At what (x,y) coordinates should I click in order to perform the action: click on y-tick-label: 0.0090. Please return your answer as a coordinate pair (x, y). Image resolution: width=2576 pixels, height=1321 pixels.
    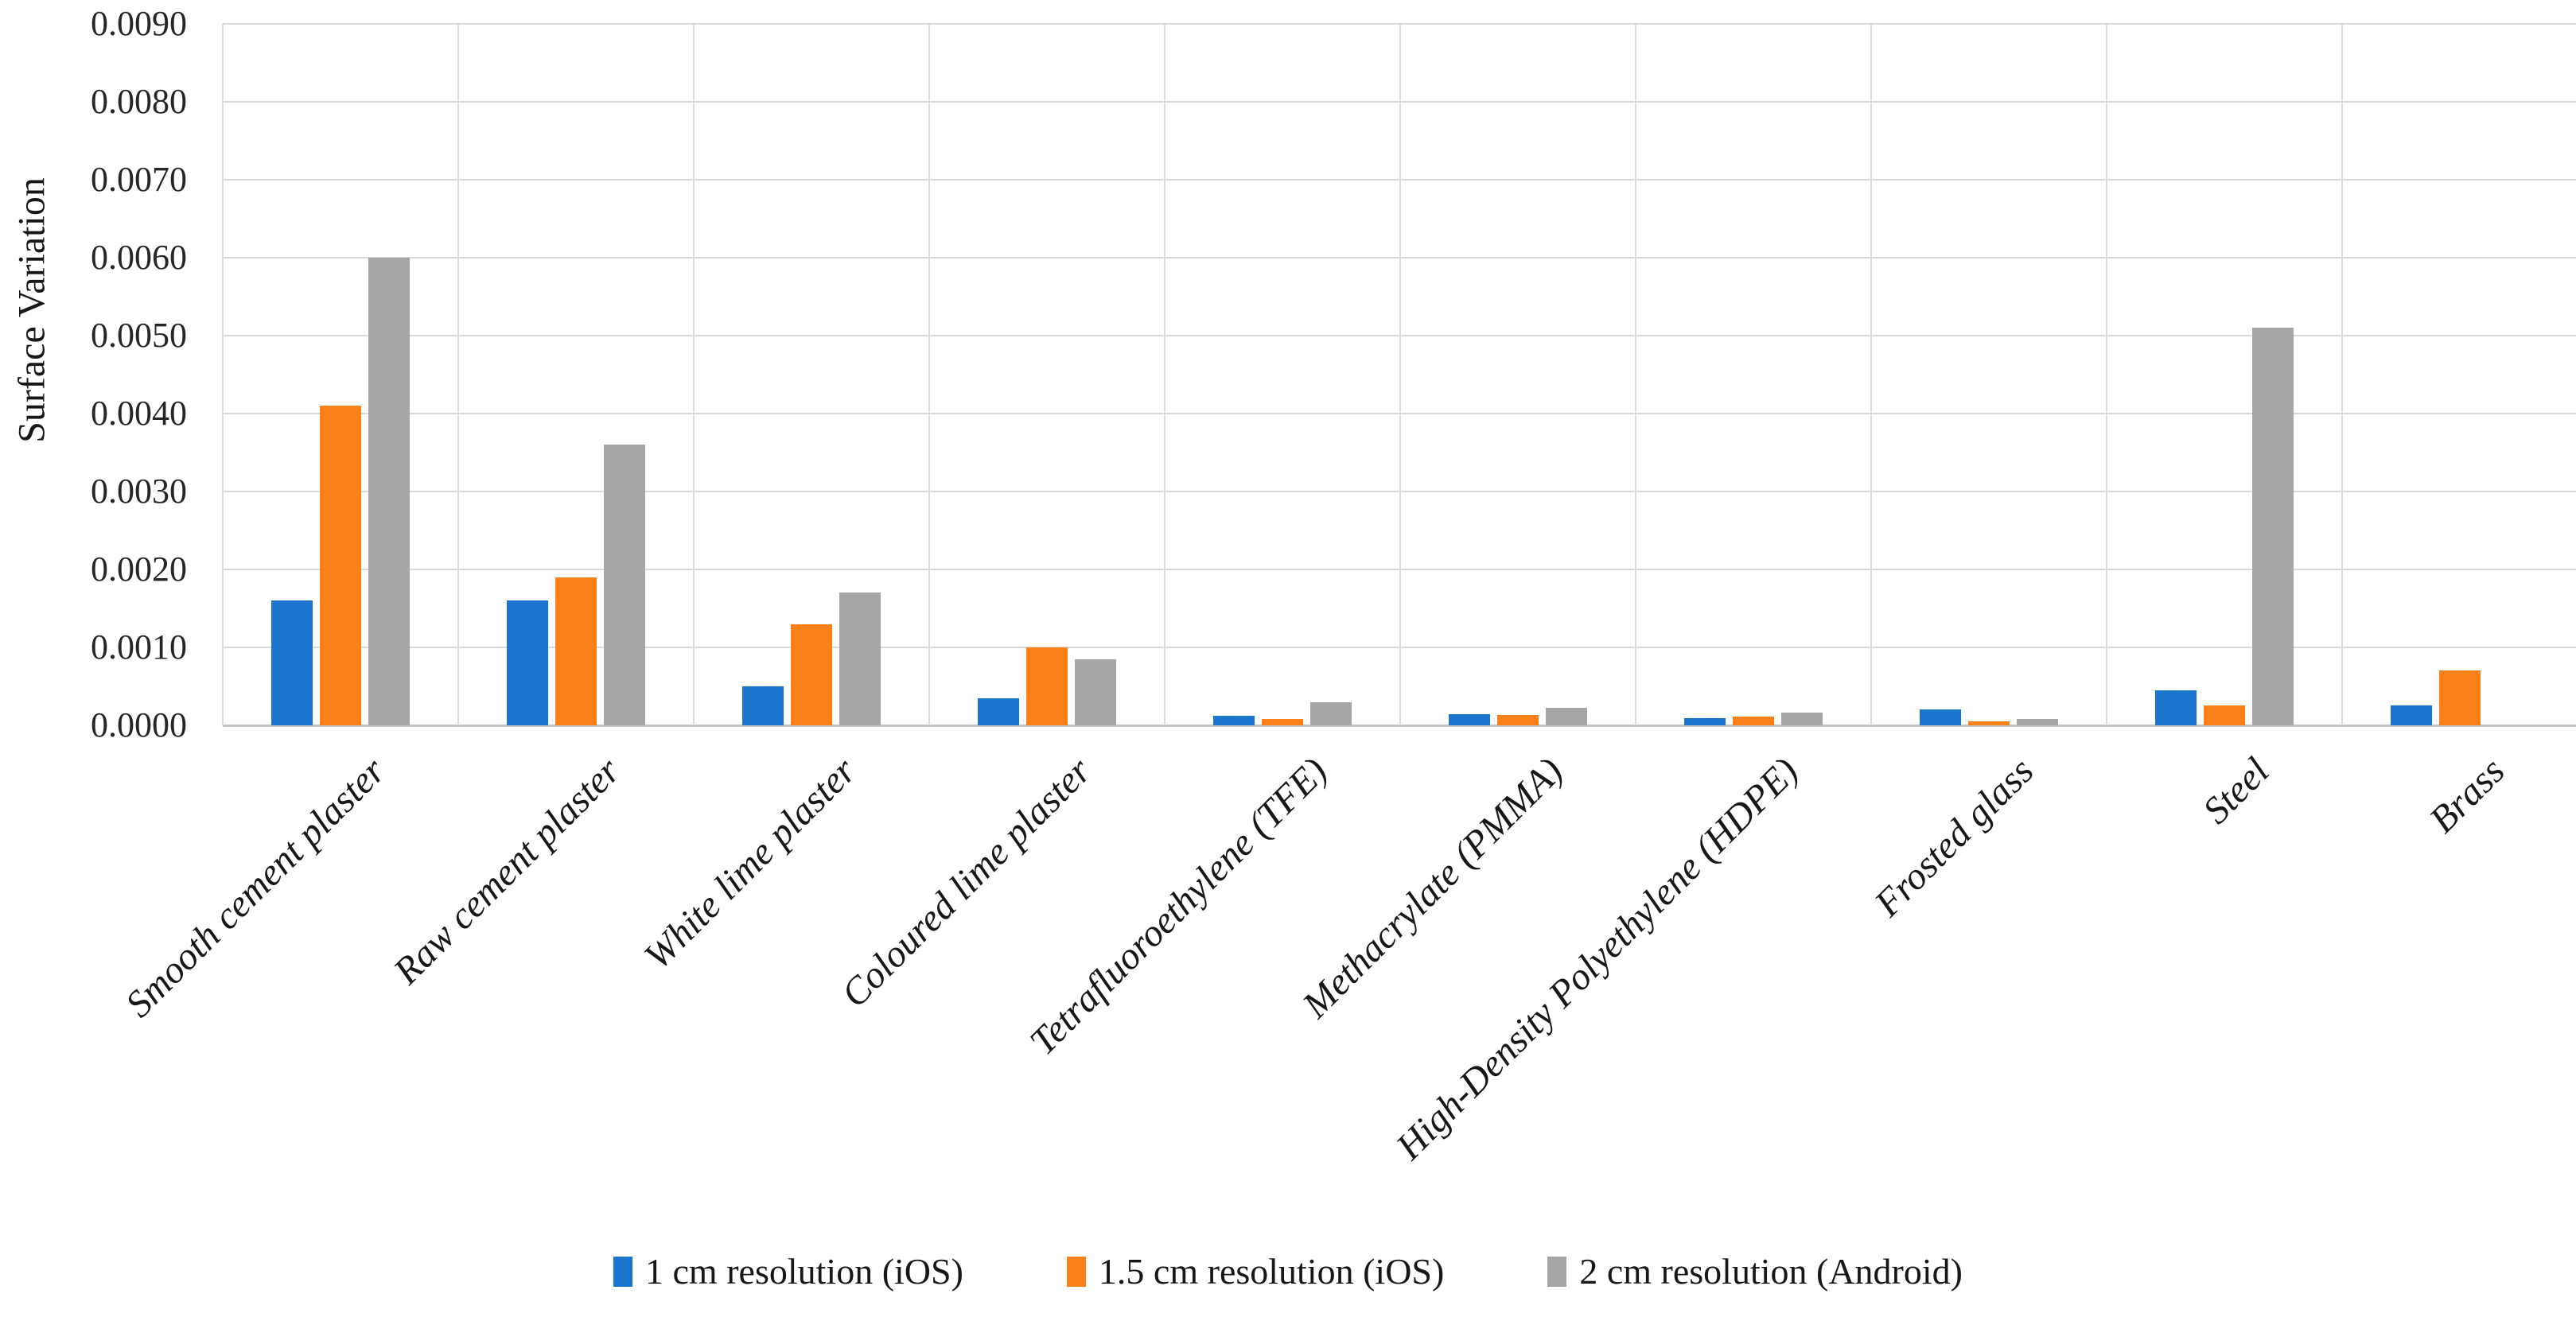
    Looking at the image, I should click on (139, 24).